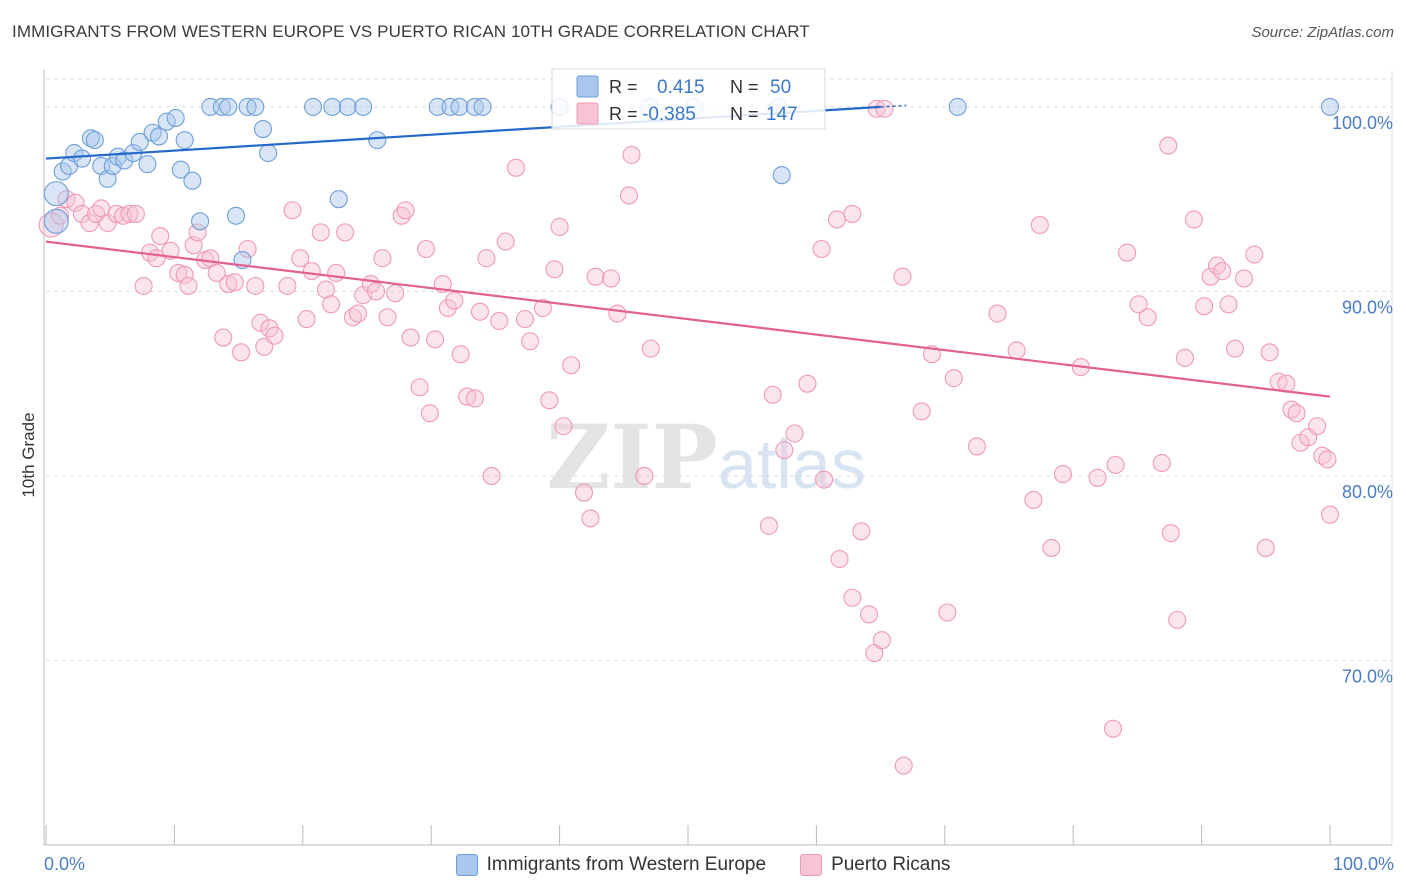 The image size is (1406, 892). What do you see at coordinates (893, 106) in the screenshot?
I see `trend-extension-western-europe` at bounding box center [893, 106].